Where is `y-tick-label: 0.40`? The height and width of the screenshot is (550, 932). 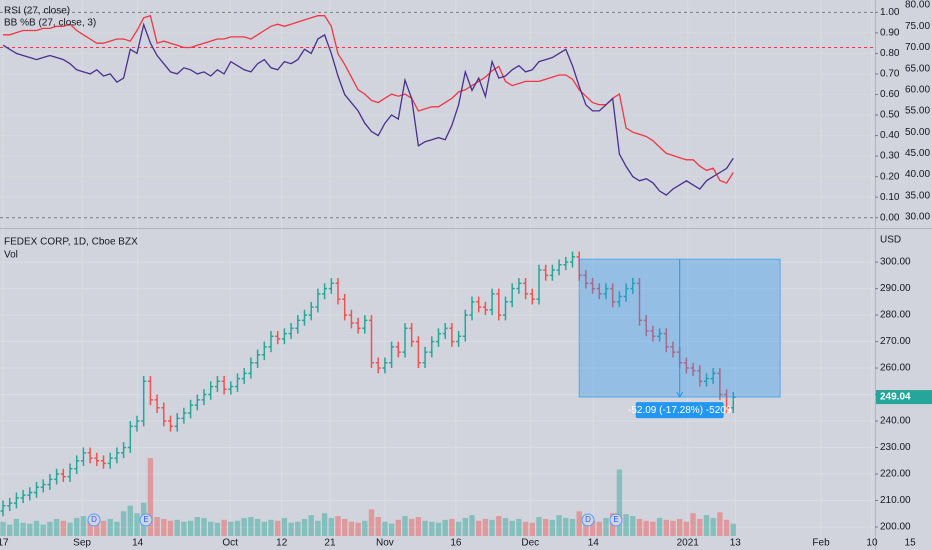
y-tick-label: 0.40 is located at coordinates (890, 135).